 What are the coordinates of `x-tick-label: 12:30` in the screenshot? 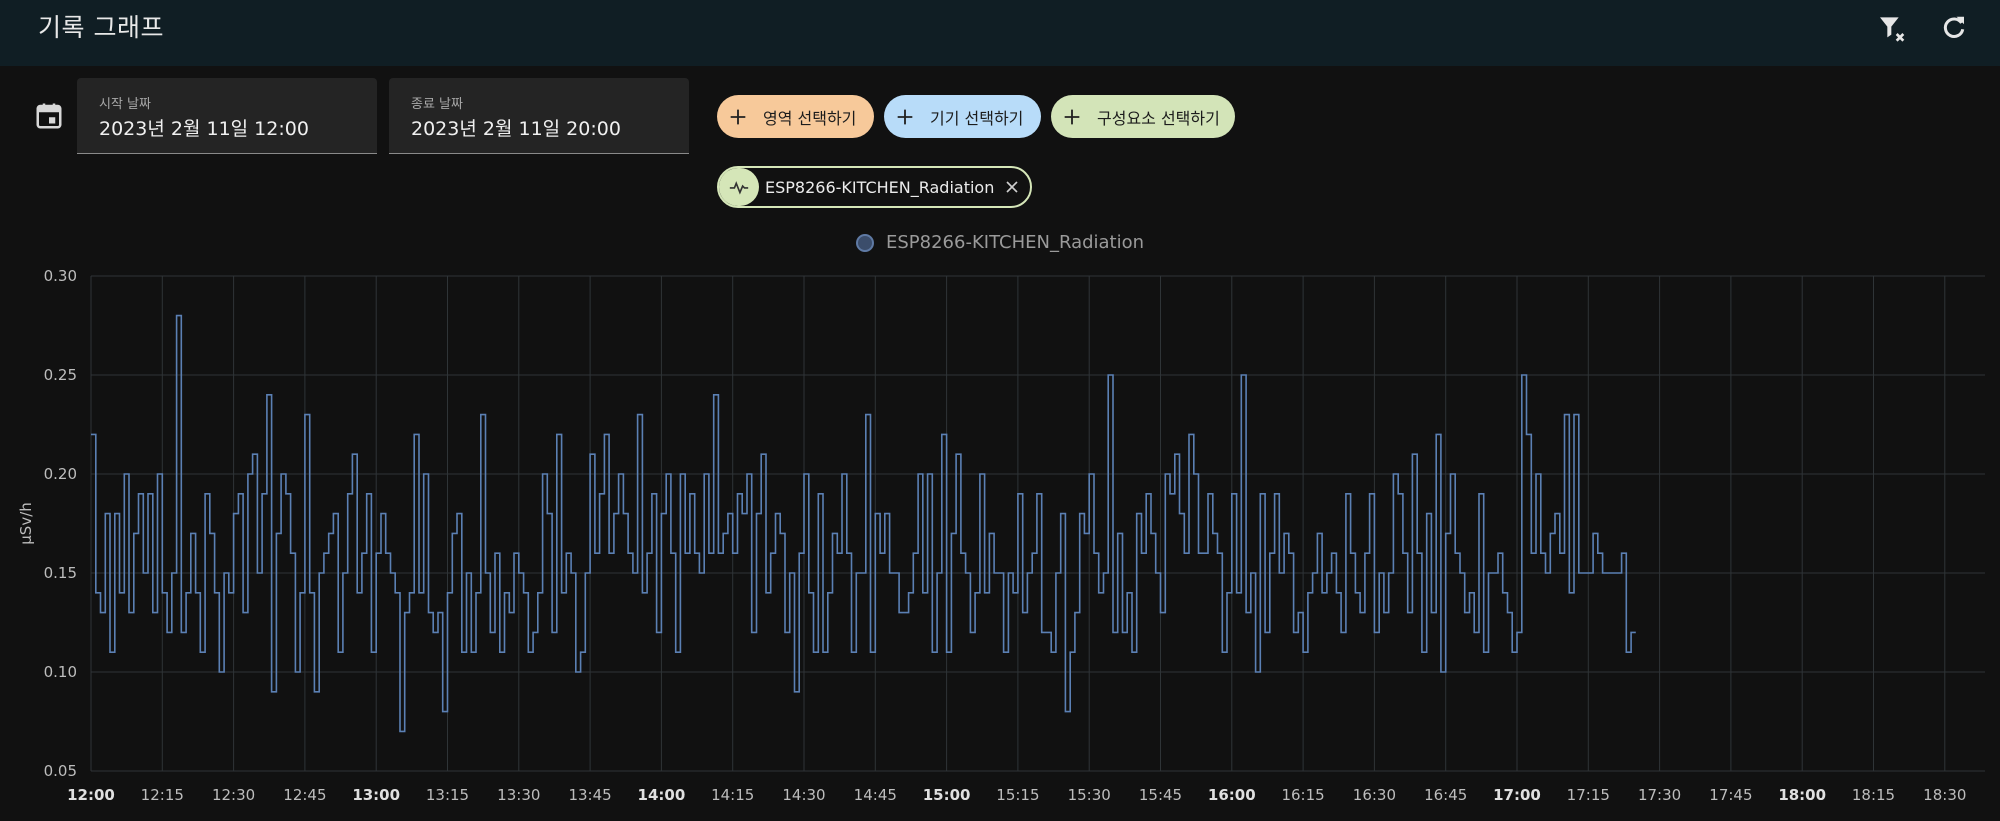 It's located at (233, 795).